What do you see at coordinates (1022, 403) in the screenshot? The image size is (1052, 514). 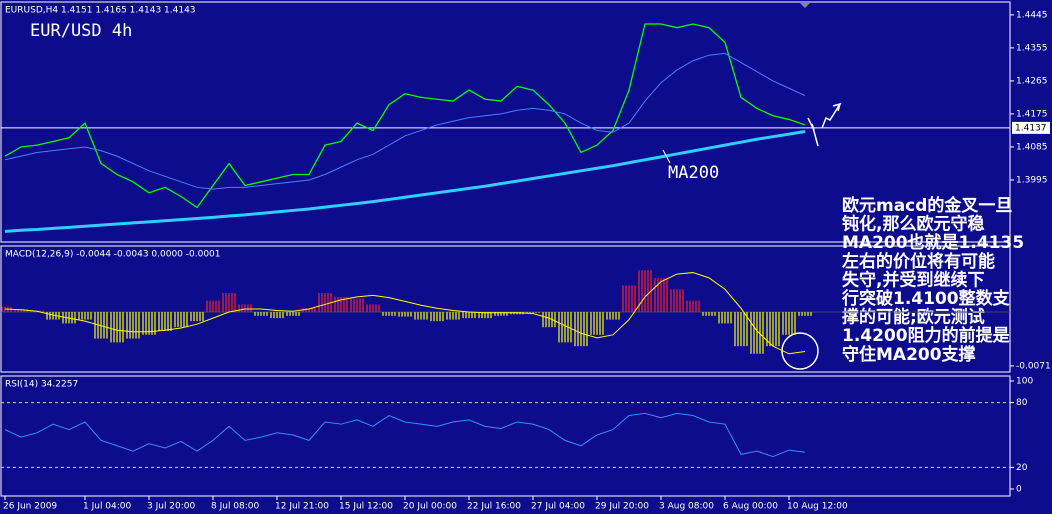 I see `y-tick-label: 80` at bounding box center [1022, 403].